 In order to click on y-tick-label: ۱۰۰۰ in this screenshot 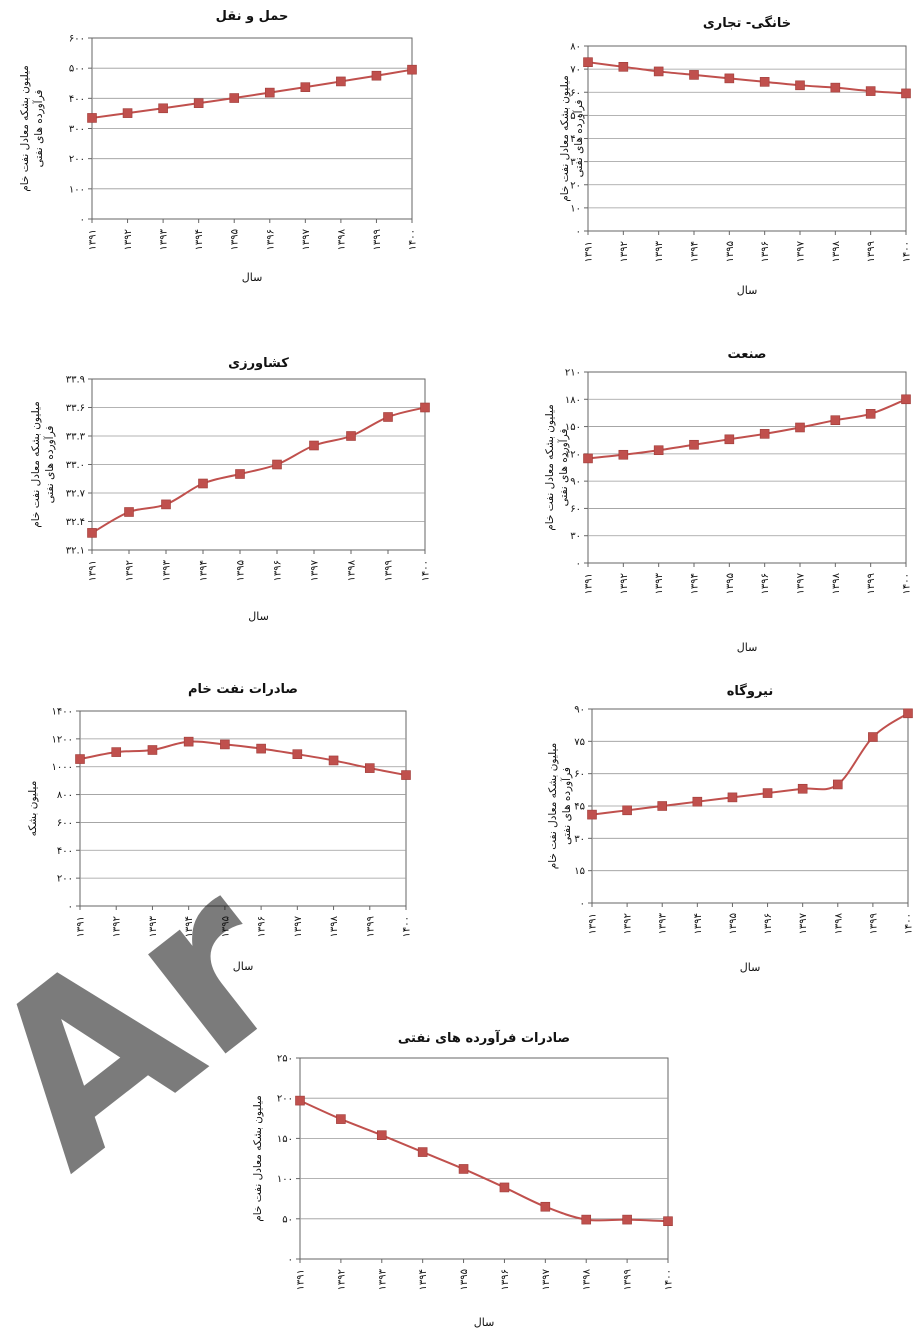, I will do `click(62, 767)`.